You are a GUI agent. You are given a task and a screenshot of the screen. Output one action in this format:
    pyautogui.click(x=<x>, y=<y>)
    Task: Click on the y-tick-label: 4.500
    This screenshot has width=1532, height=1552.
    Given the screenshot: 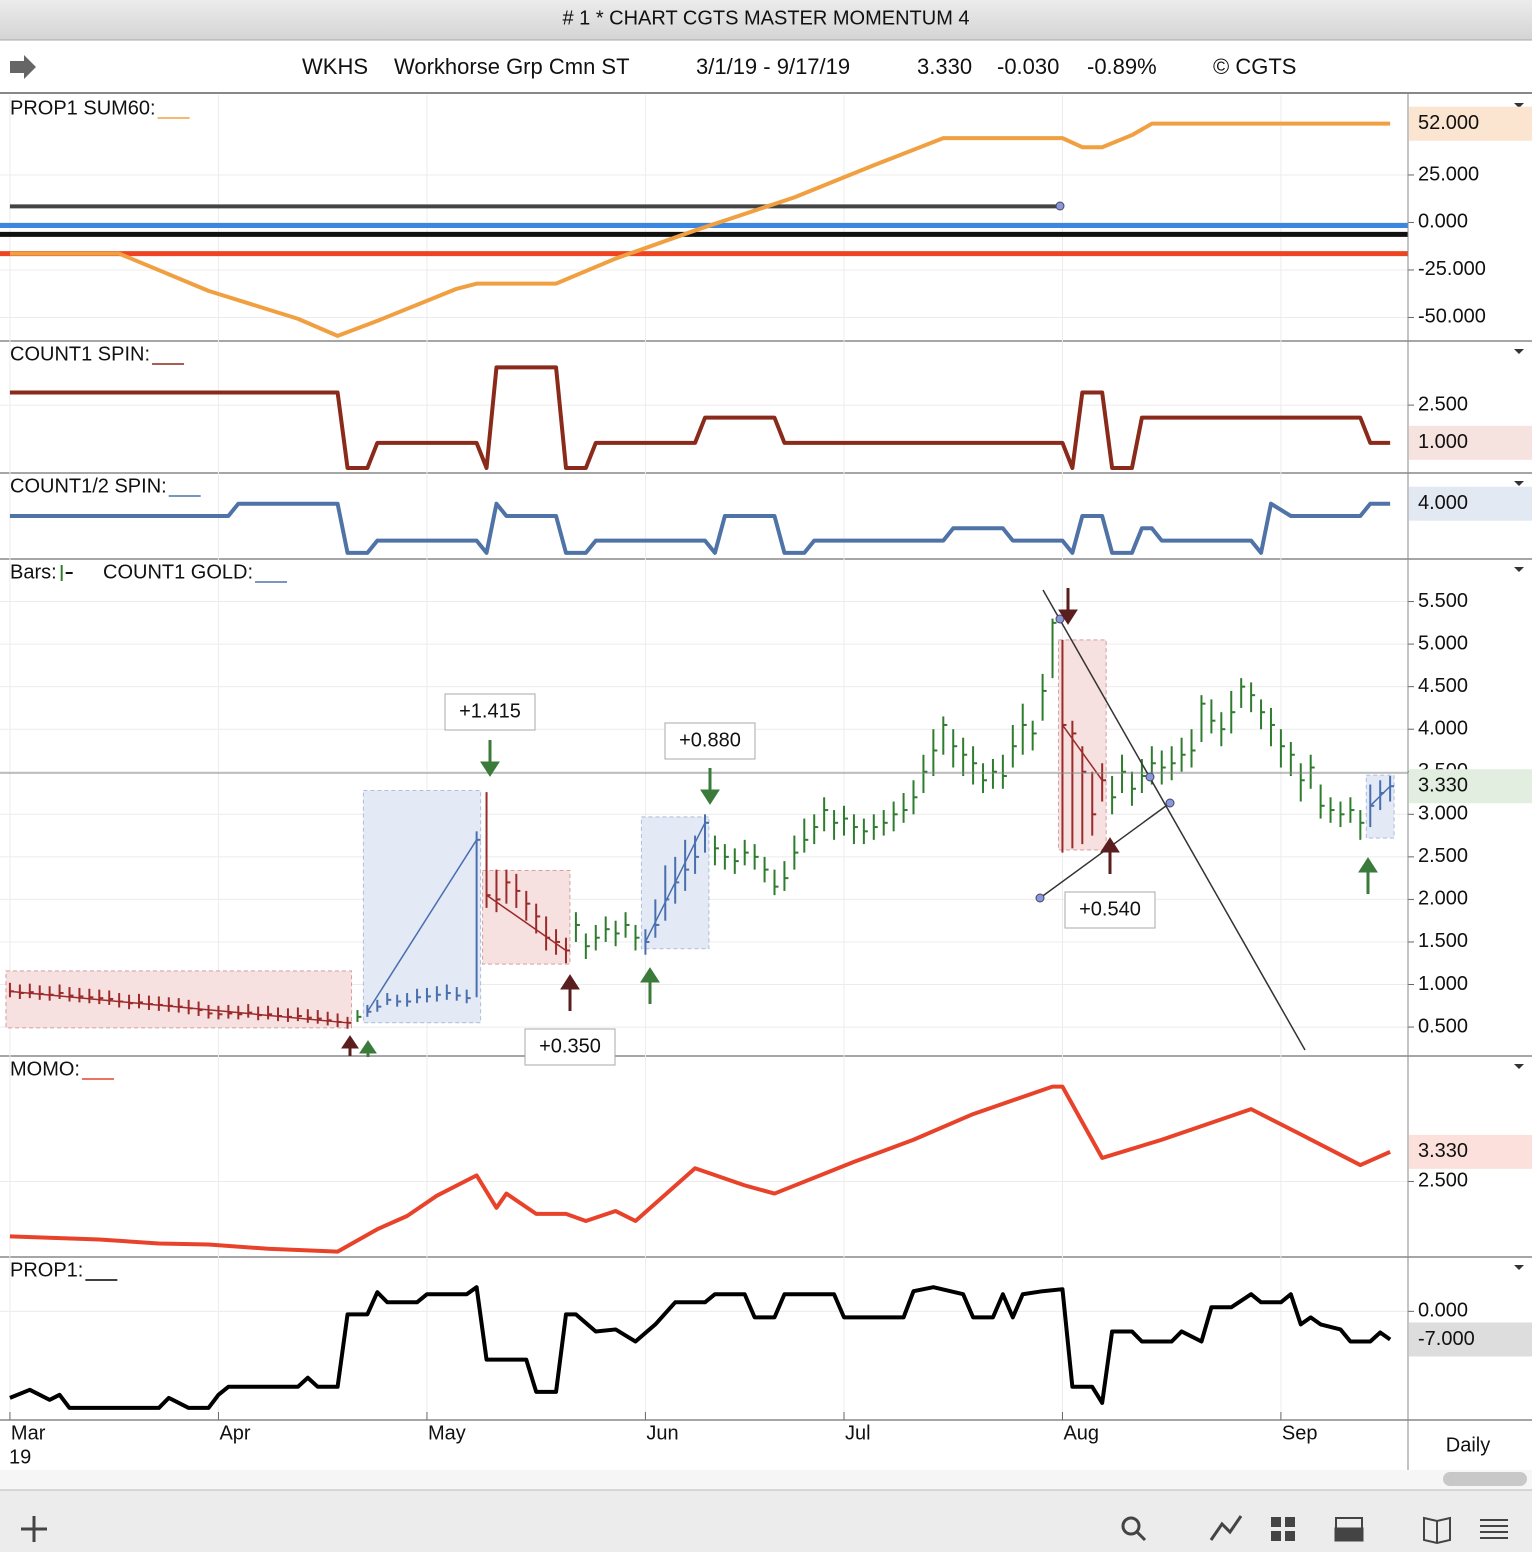 What is the action you would take?
    pyautogui.click(x=1443, y=686)
    